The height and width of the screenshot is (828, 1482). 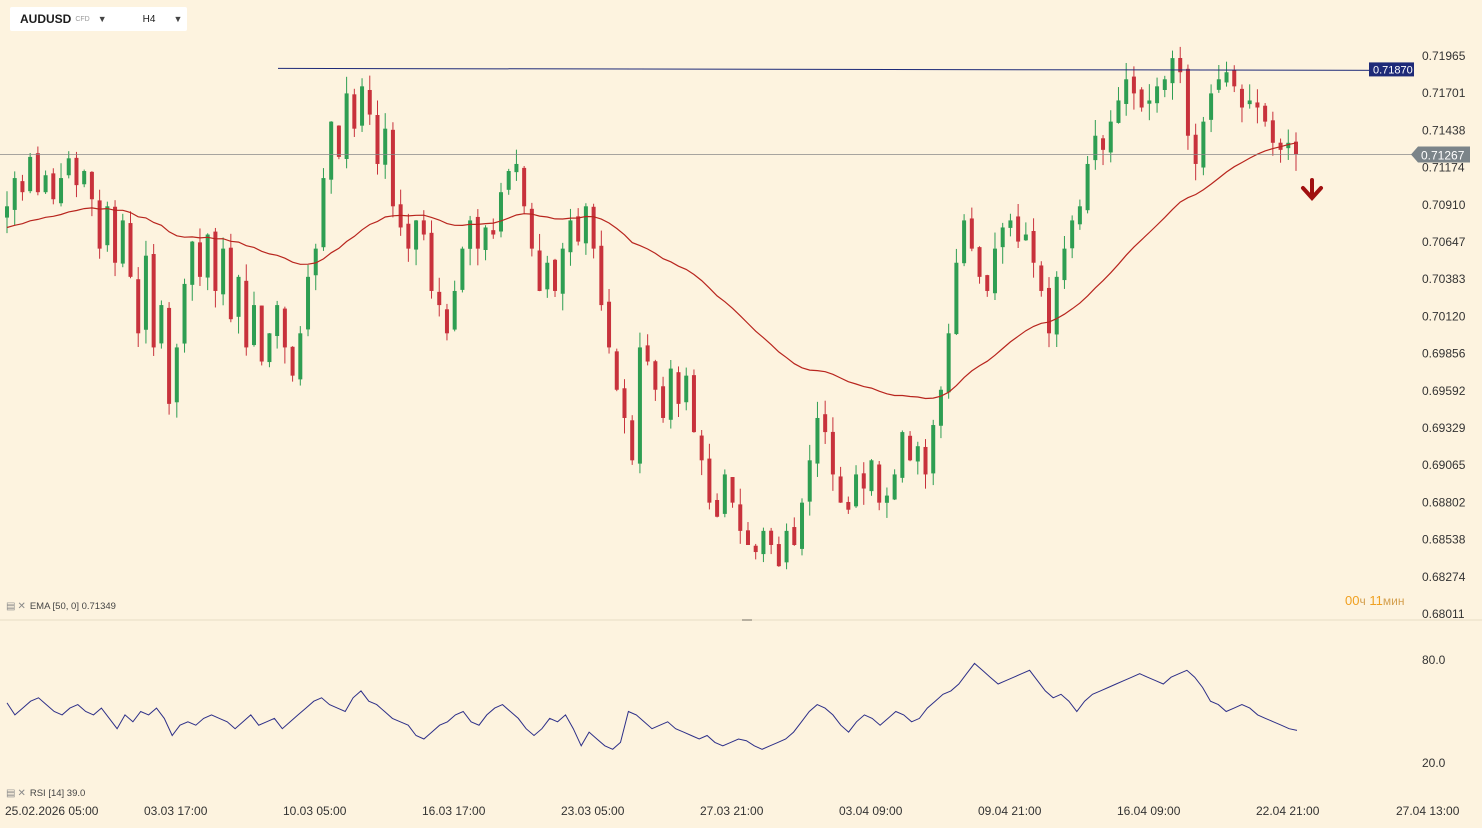 I want to click on horizontal-level-line, so click(x=845, y=69).